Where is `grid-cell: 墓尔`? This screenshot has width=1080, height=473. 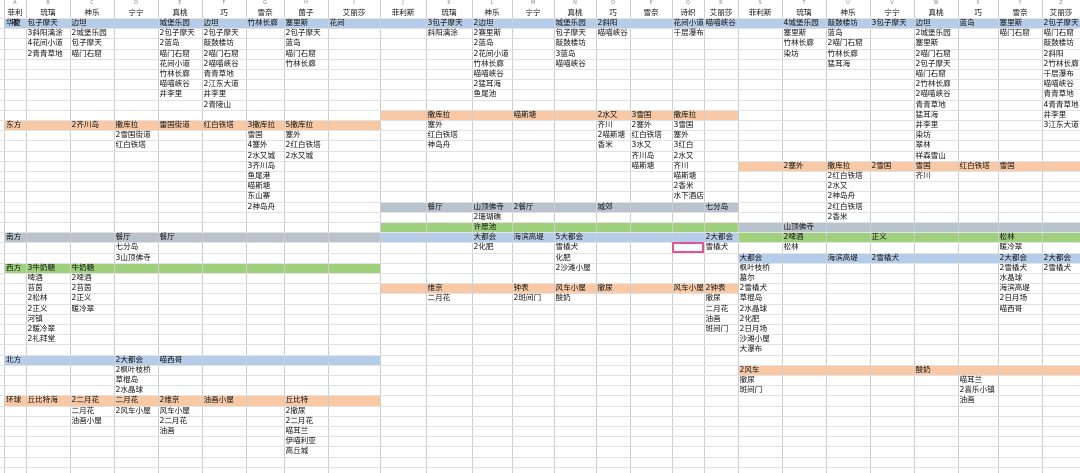 grid-cell: 墓尔 is located at coordinates (747, 277).